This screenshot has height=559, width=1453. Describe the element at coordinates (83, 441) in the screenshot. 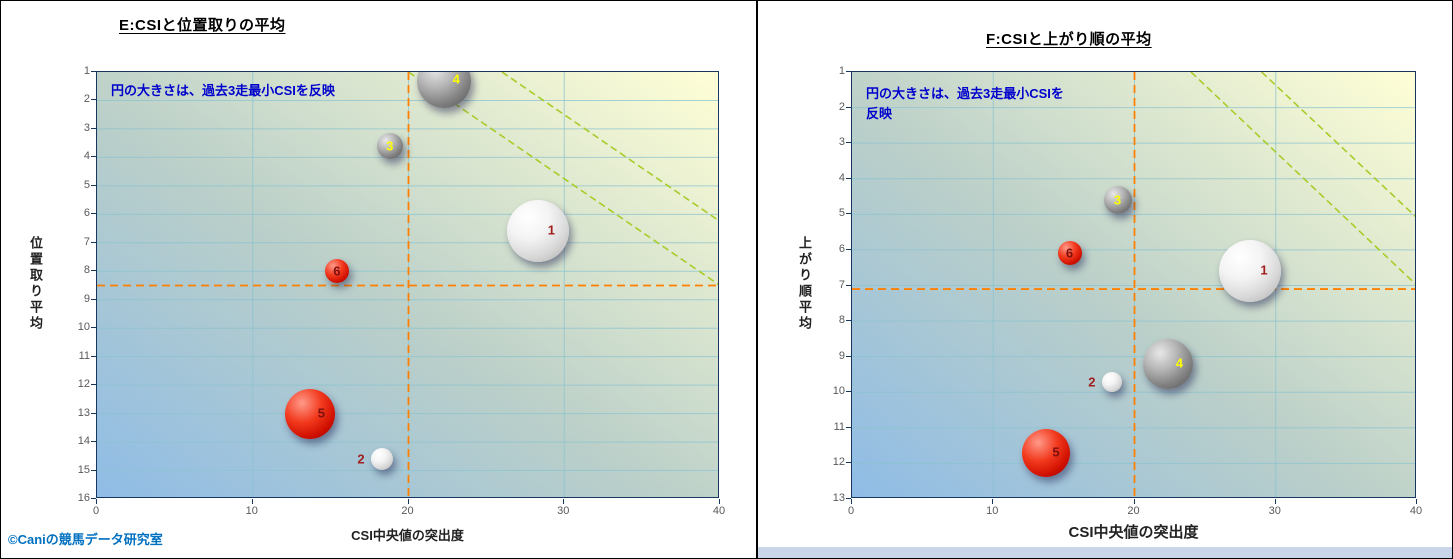

I see `y-tick-label: 14` at that location.